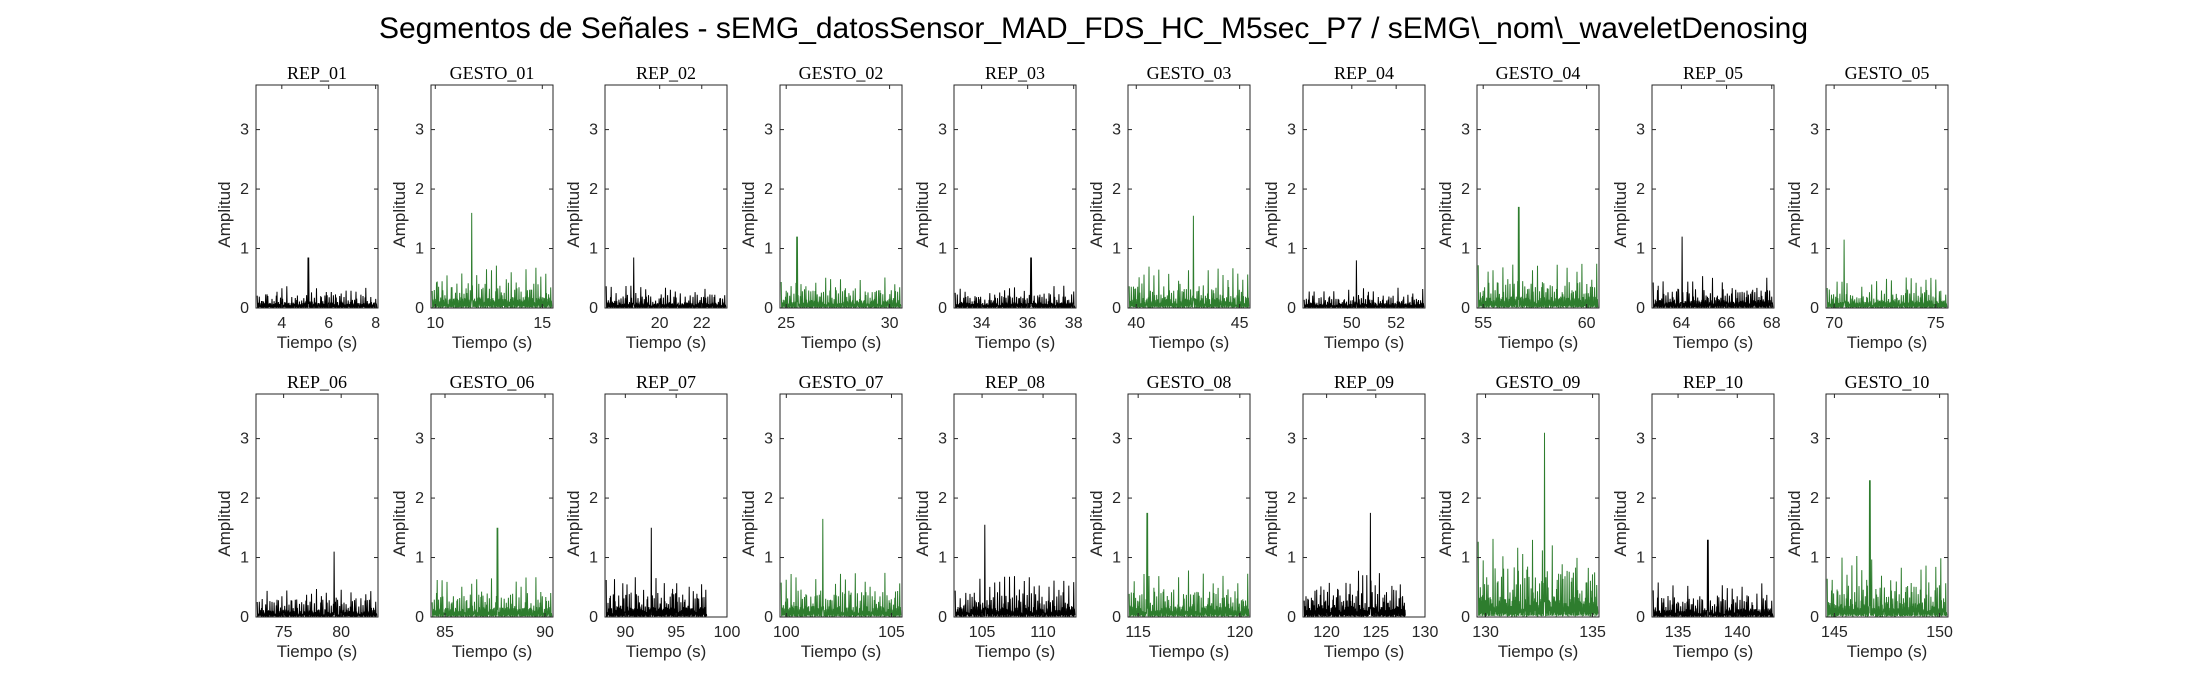  Describe the element at coordinates (1713, 73) in the screenshot. I see `subplot-title: REP_05` at that location.